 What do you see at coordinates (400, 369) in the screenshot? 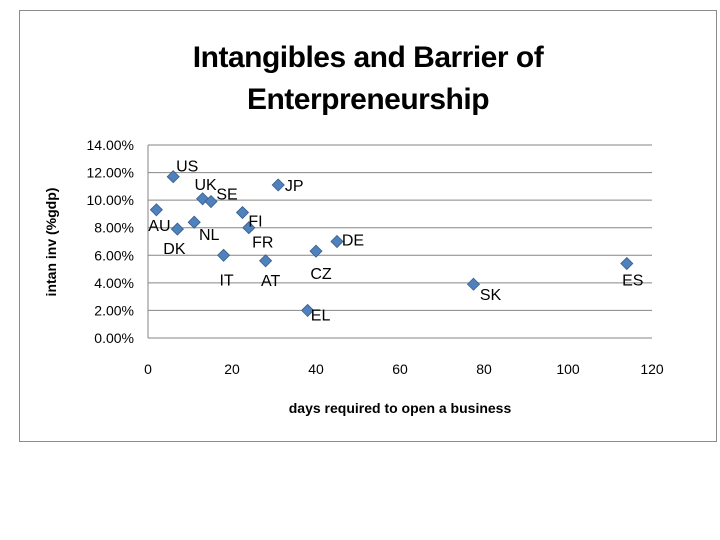
I see `x-tick-label: 60` at bounding box center [400, 369].